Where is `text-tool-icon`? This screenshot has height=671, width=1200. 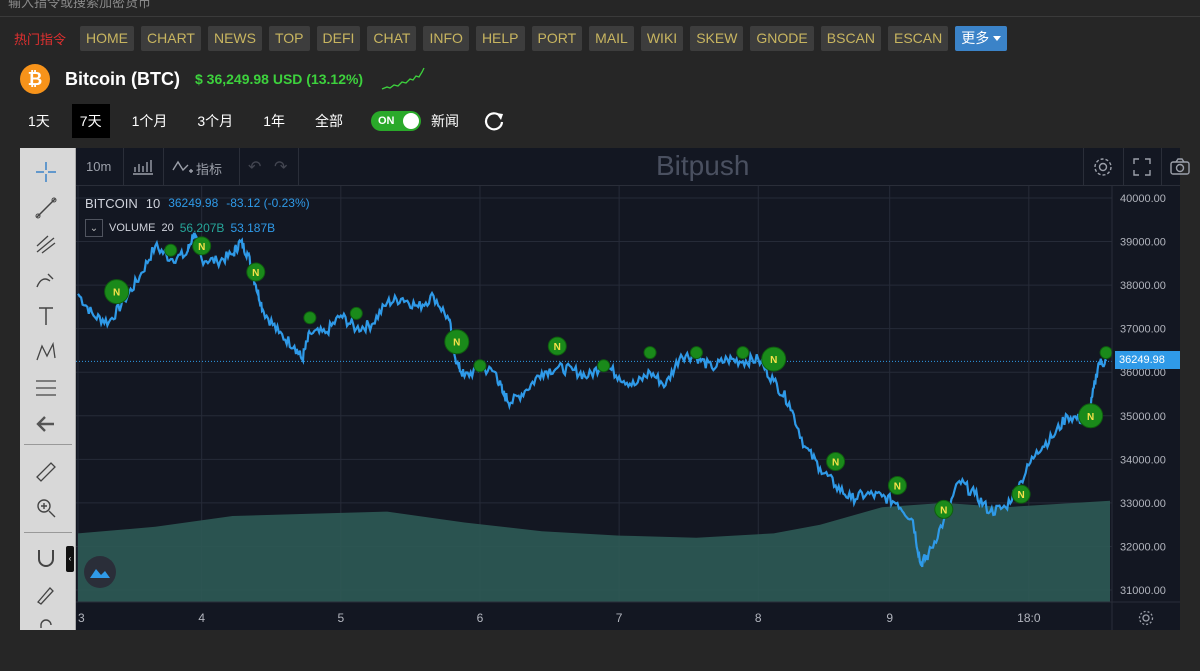
text-tool-icon is located at coordinates (46, 316).